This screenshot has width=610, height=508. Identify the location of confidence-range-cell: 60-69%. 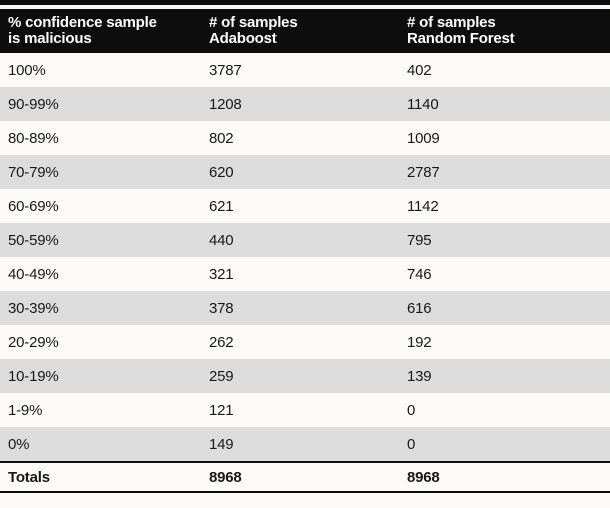
(33, 206).